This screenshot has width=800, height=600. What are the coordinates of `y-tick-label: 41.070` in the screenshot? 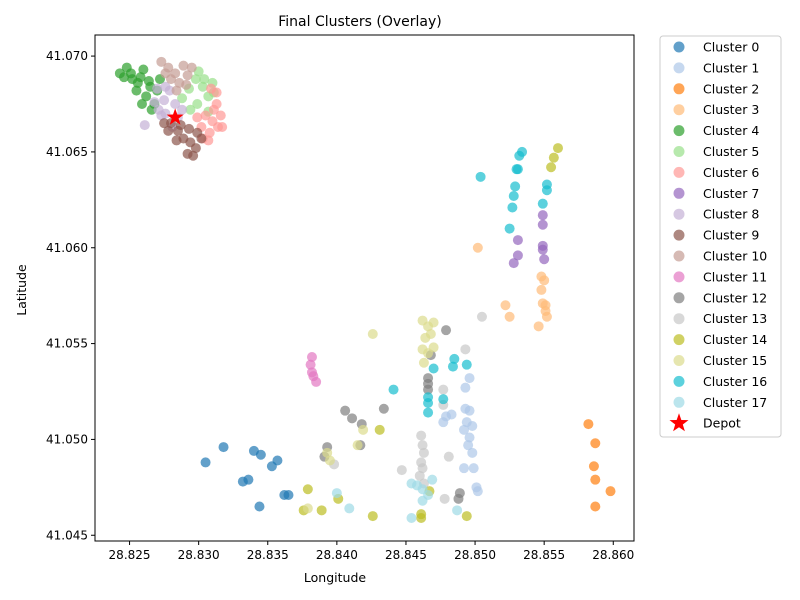 It's located at (67, 56).